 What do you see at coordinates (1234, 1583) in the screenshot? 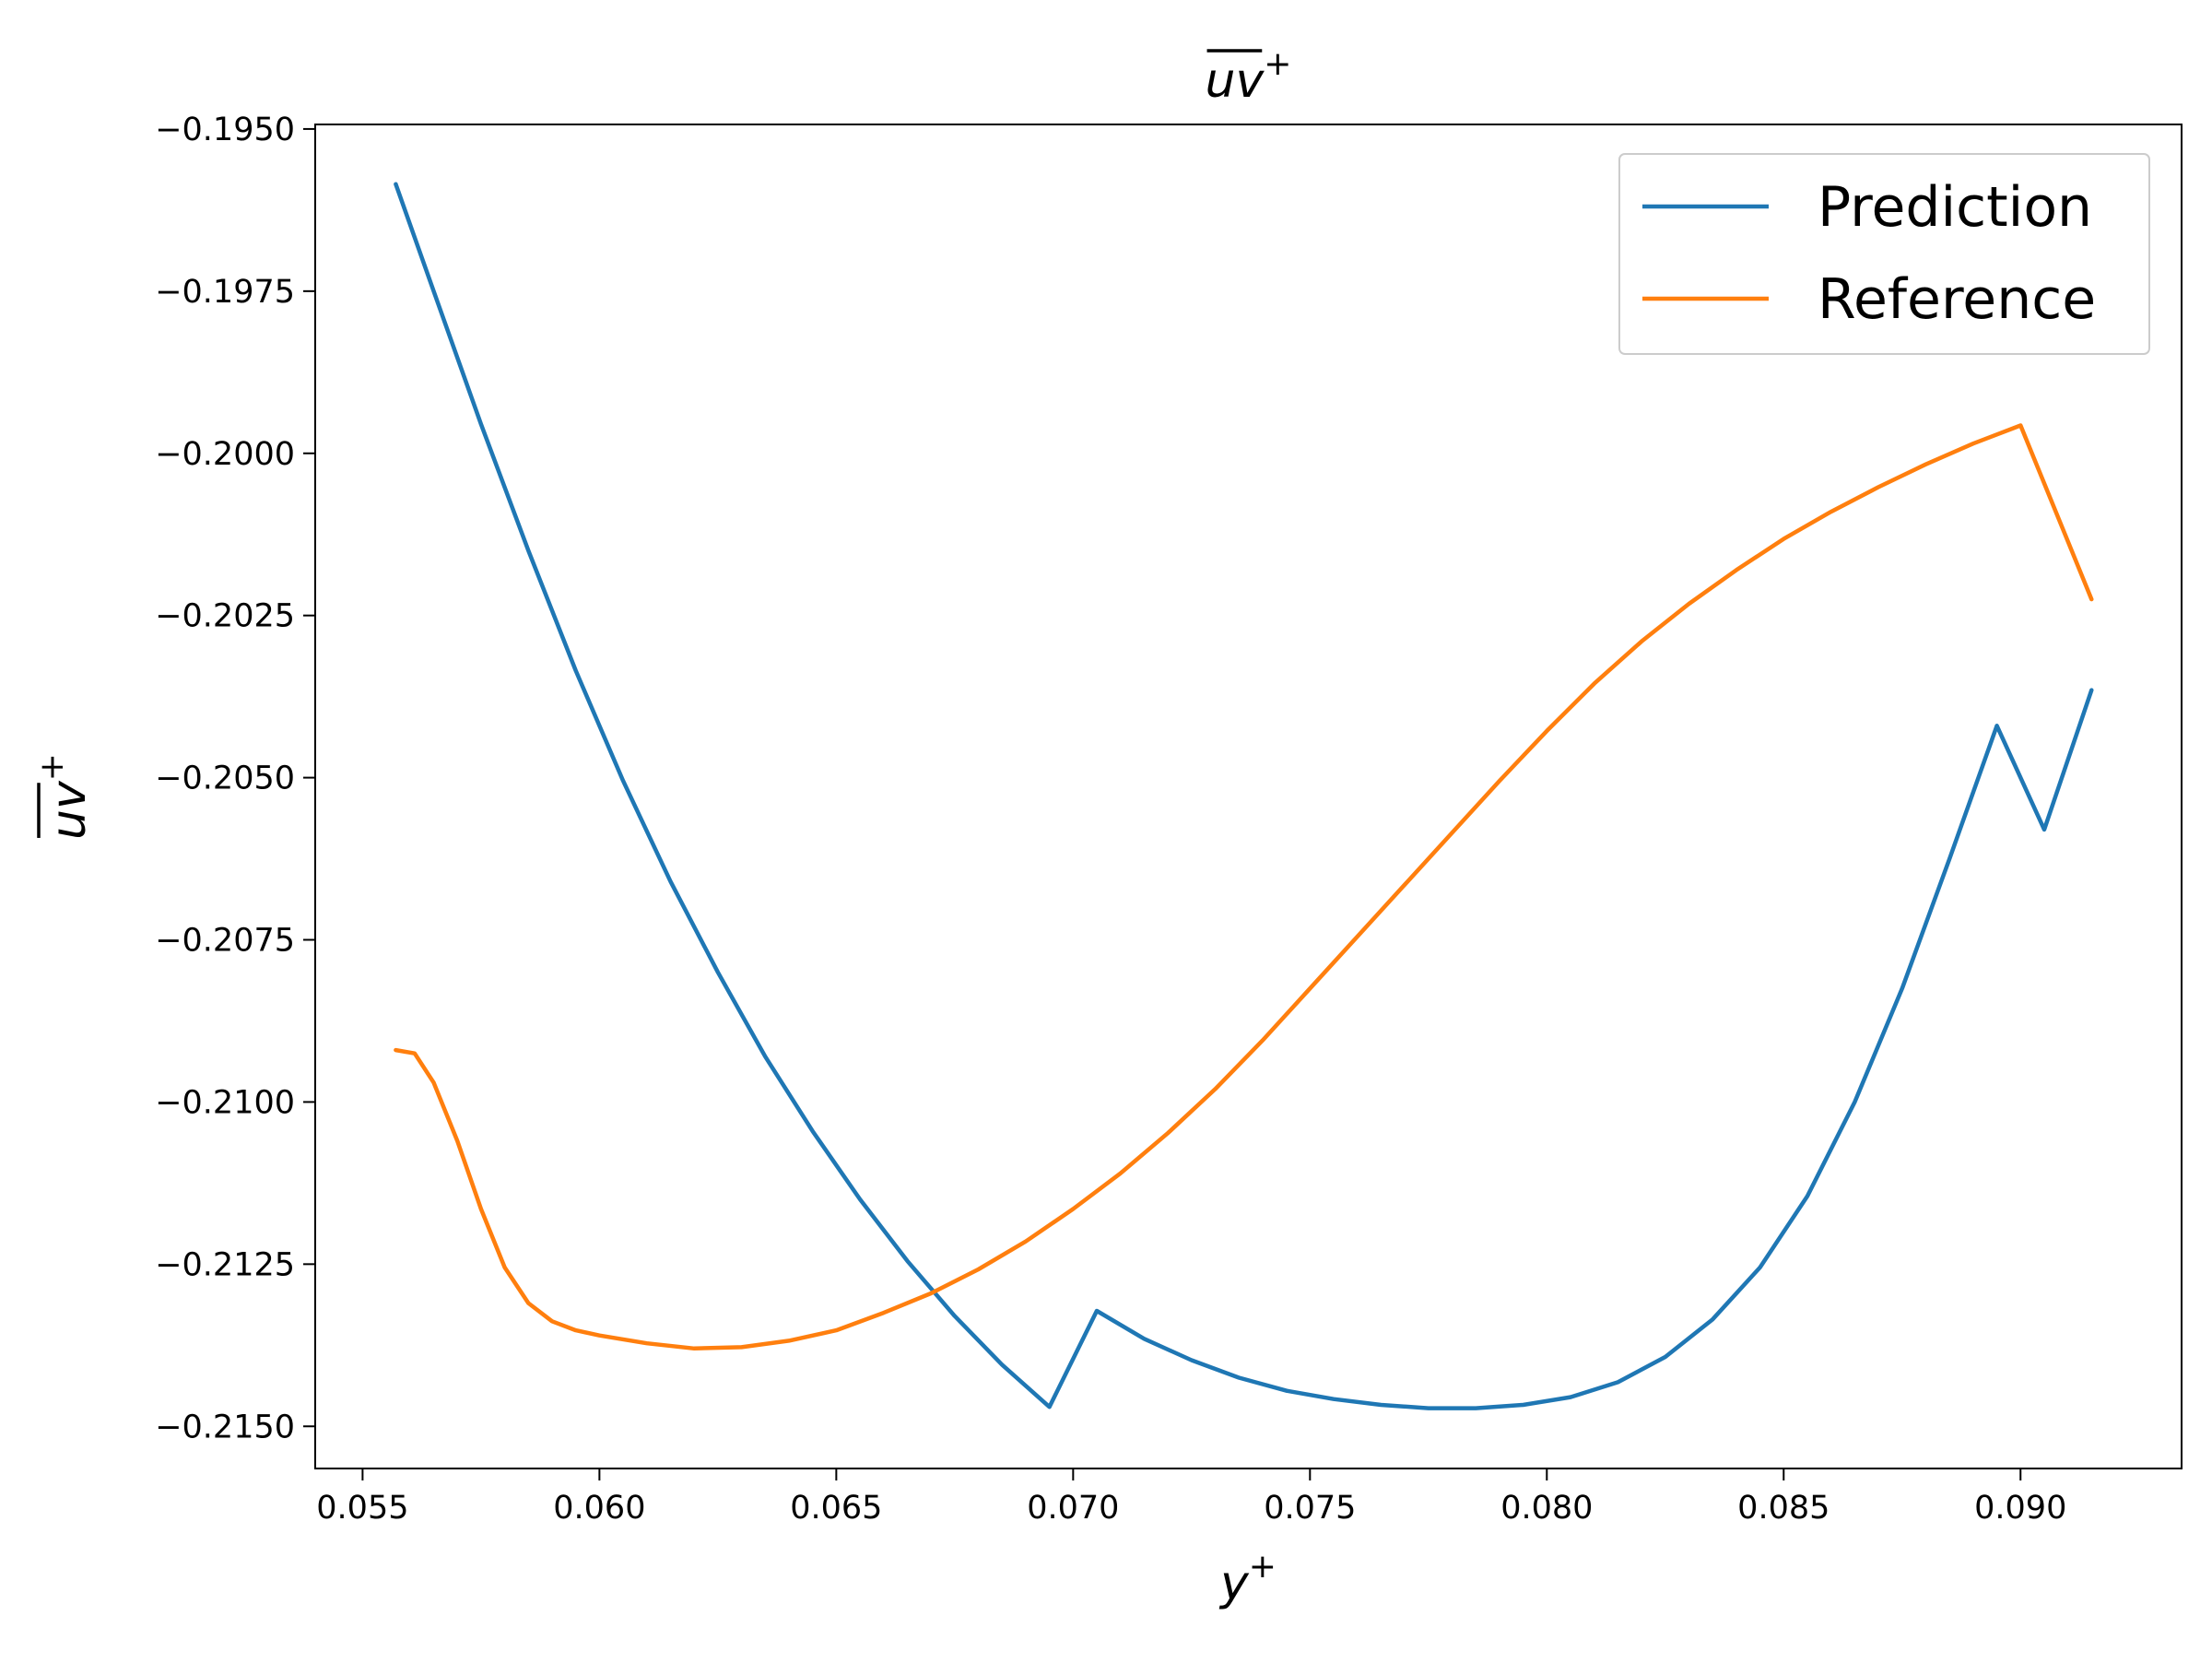
I see `xlabel-base: y` at bounding box center [1234, 1583].